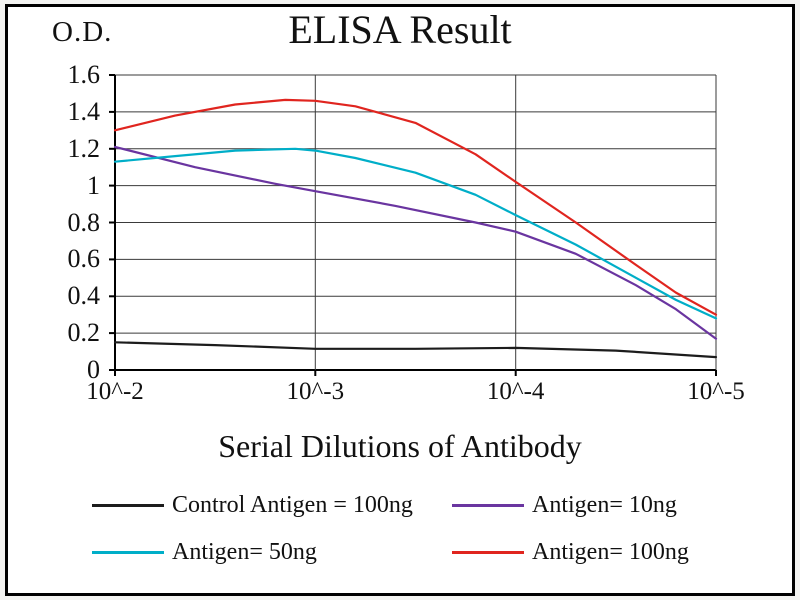 The height and width of the screenshot is (600, 800). I want to click on legend-item-control-antigen-100ng: Control Antigen = 100ng, so click(272, 505).